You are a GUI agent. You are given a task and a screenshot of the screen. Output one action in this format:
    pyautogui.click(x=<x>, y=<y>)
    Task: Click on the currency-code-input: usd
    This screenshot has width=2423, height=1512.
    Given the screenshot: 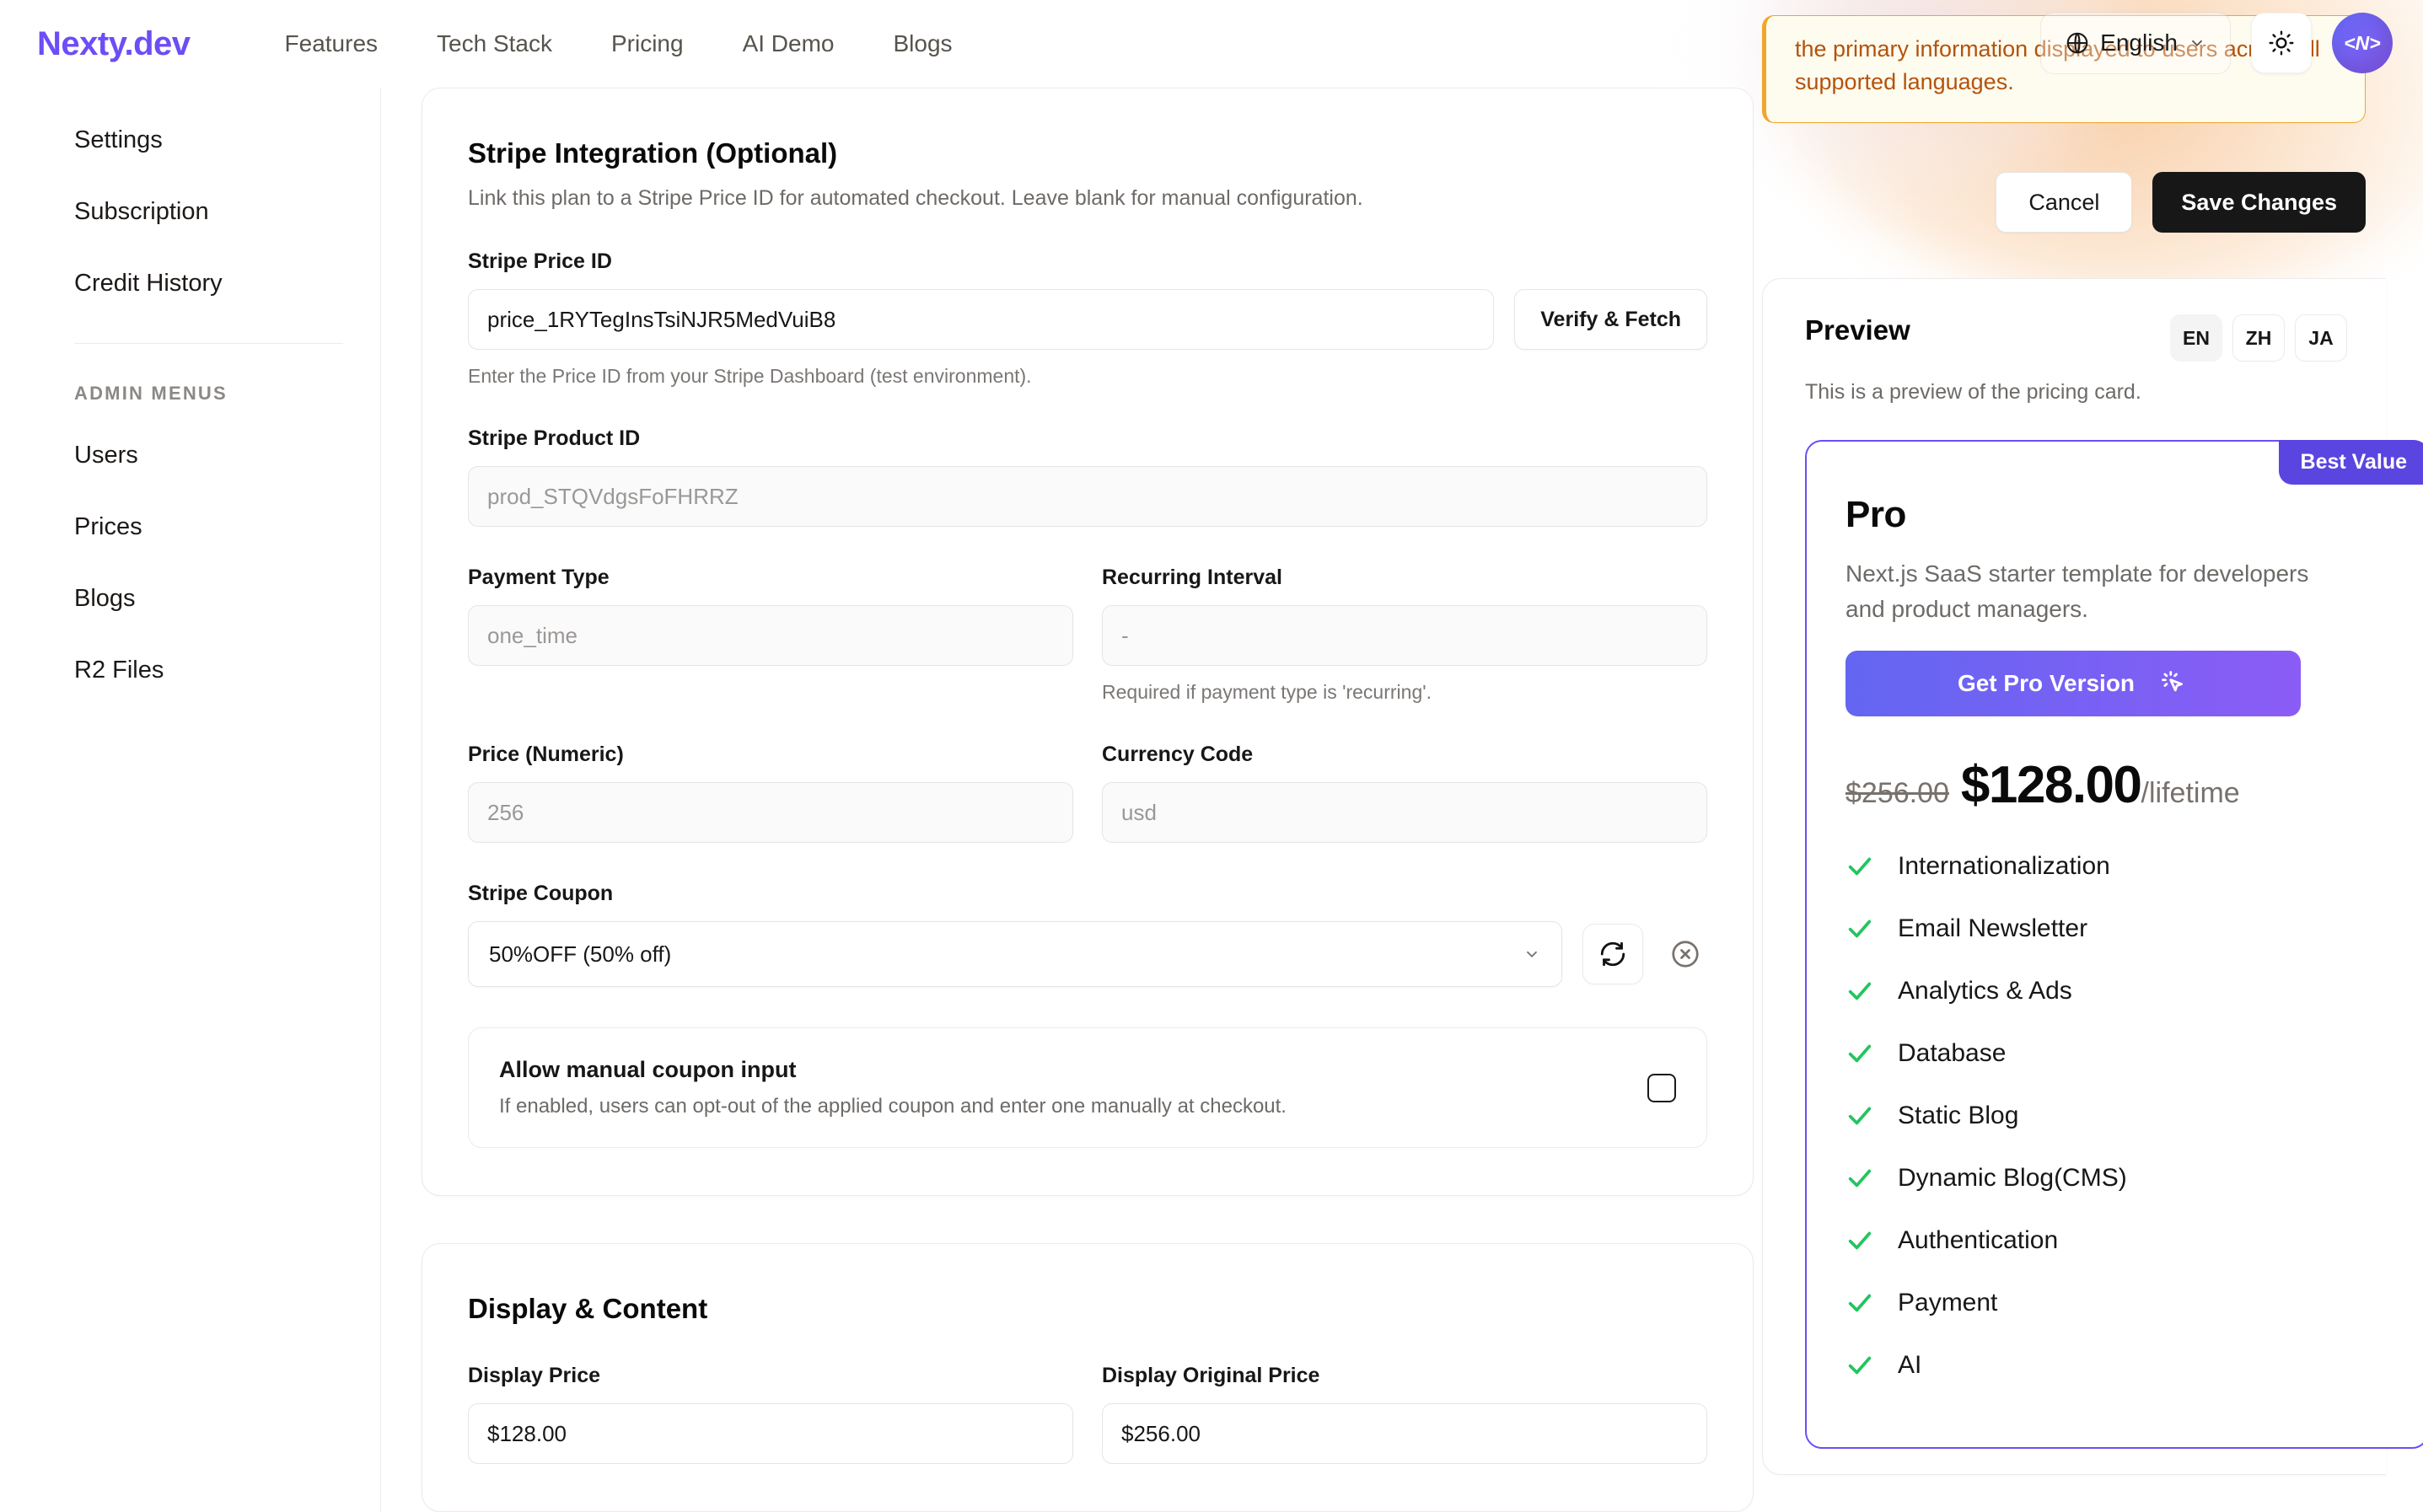 What is the action you would take?
    pyautogui.click(x=1404, y=812)
    